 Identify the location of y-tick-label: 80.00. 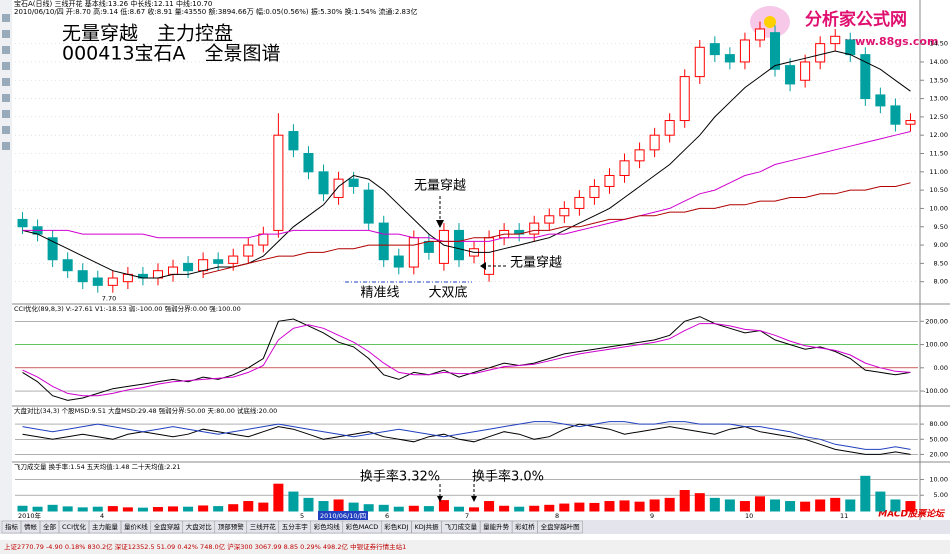
(938, 424).